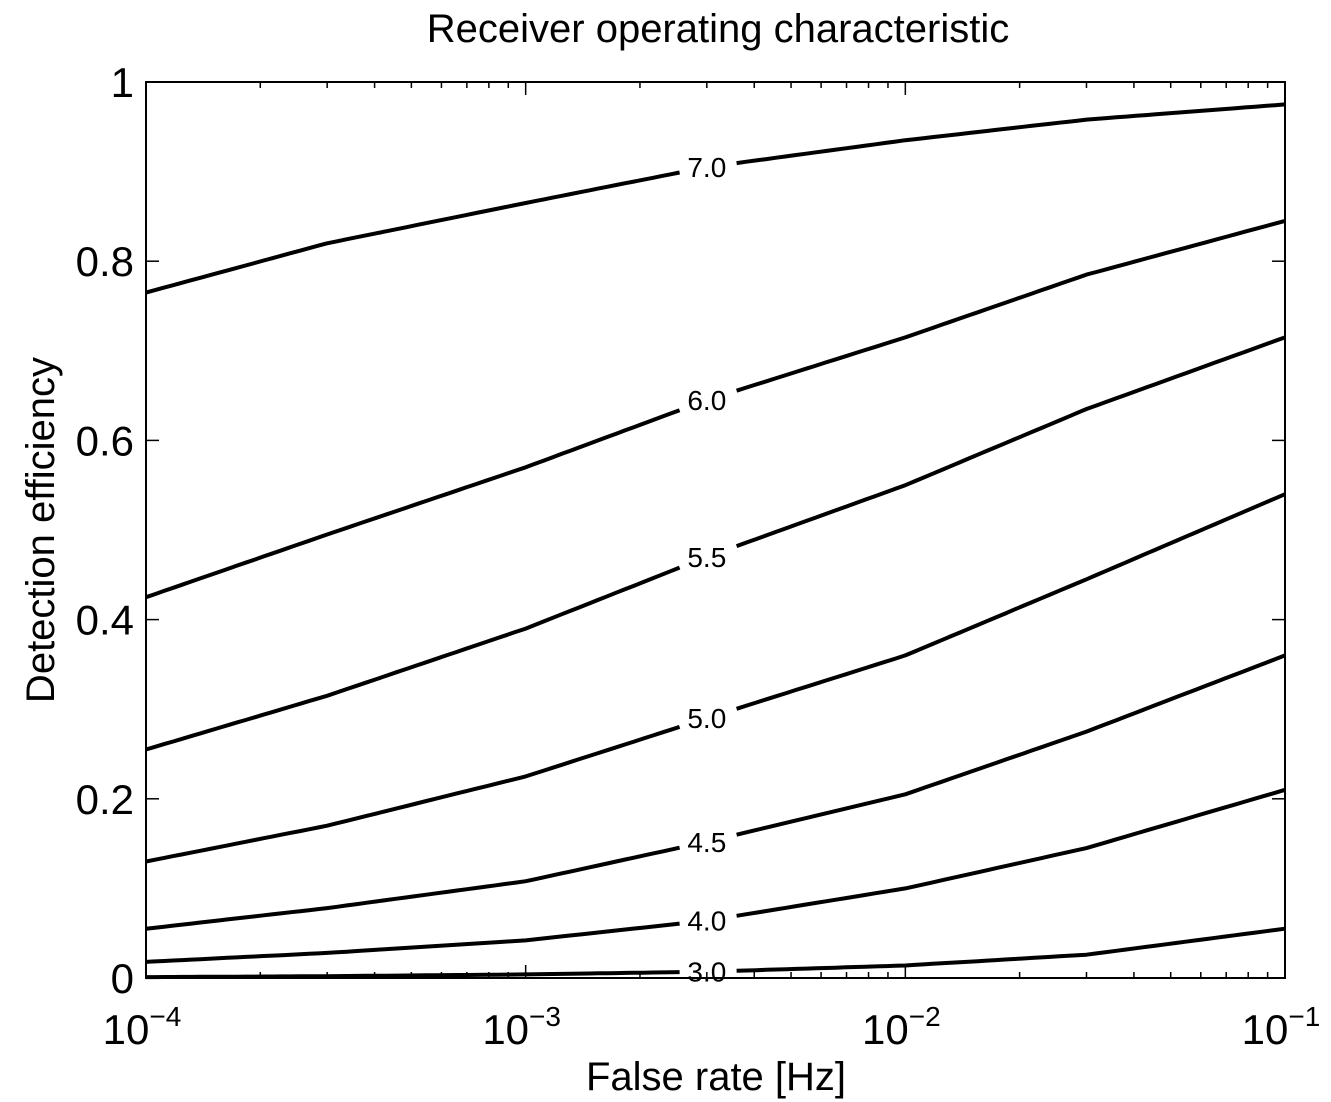 The image size is (1331, 1102). I want to click on x-tick-label: 10⁻¹, so click(1281, 1027).